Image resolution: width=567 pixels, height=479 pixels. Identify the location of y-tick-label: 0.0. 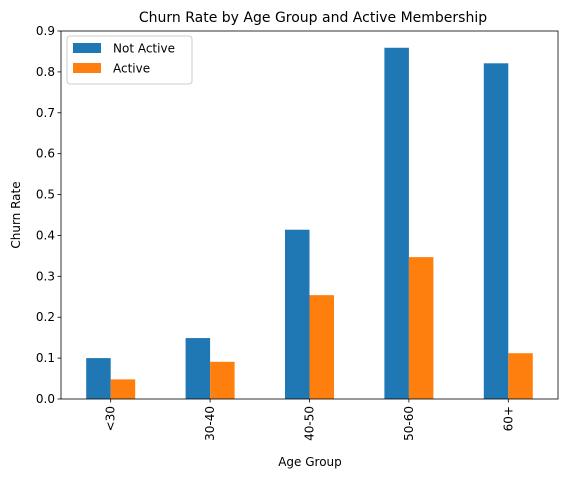
(45, 399).